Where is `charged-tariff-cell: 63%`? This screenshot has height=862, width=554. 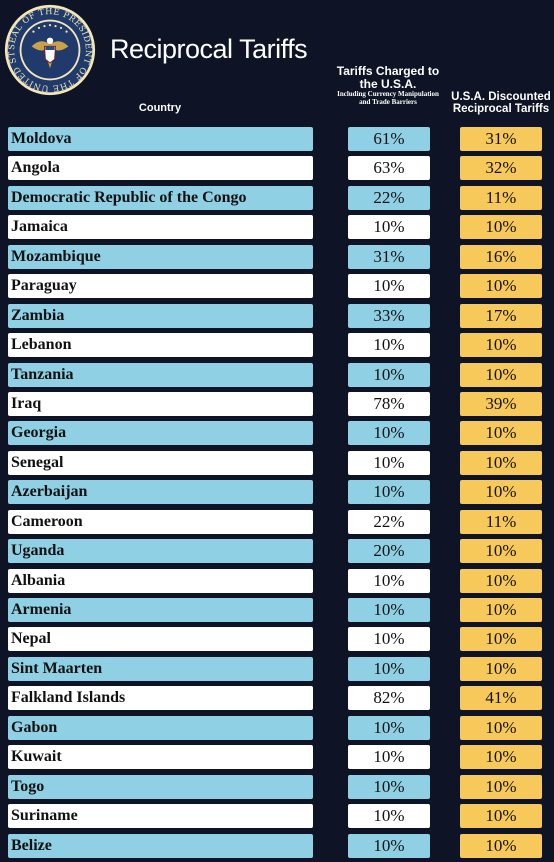 charged-tariff-cell: 63% is located at coordinates (389, 168).